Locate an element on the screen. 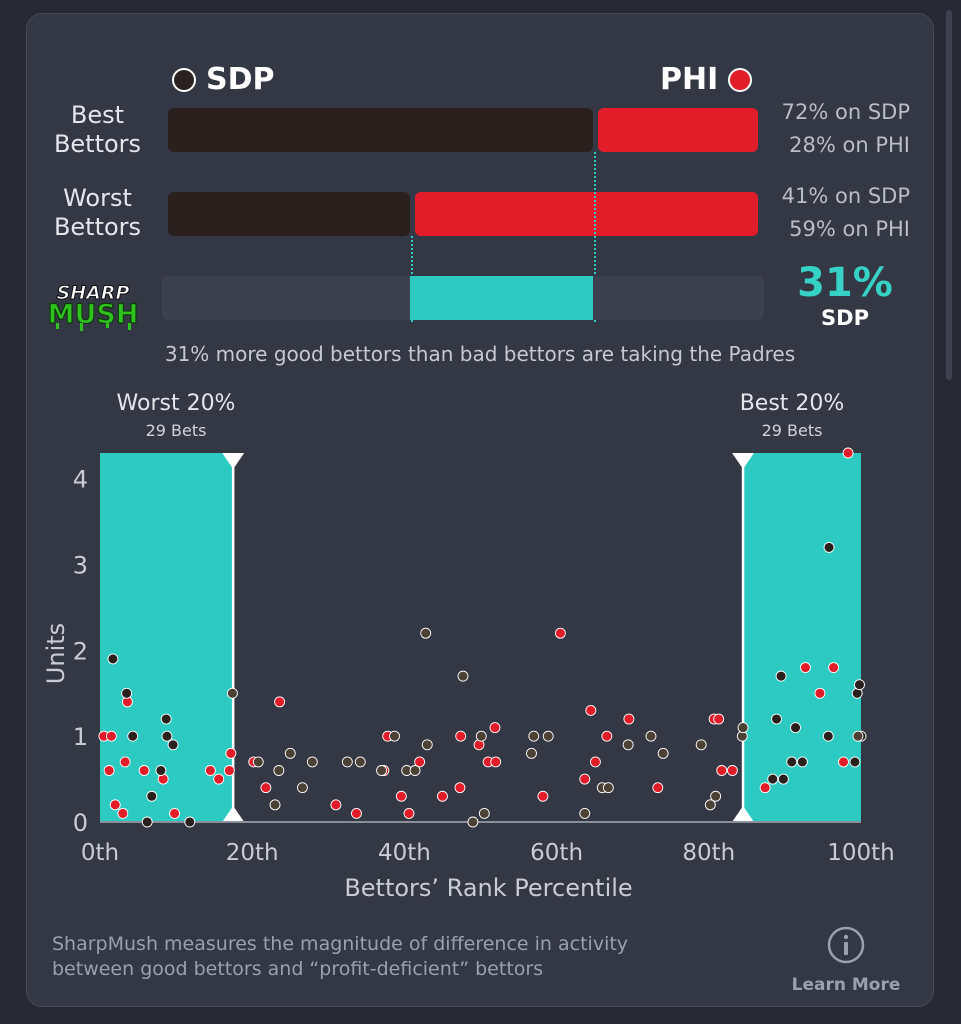  best-split-marker is located at coordinates (594, 237).